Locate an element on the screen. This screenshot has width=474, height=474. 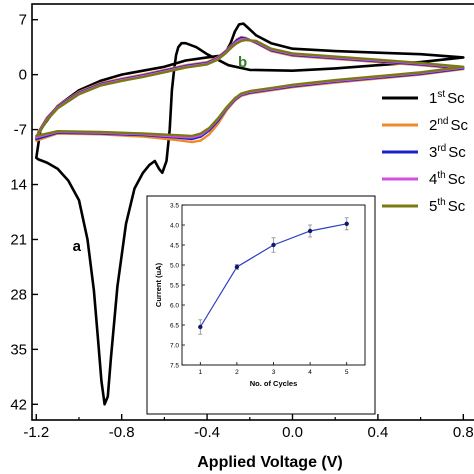
inset-y-tick-label: 5.0 is located at coordinates (174, 266).